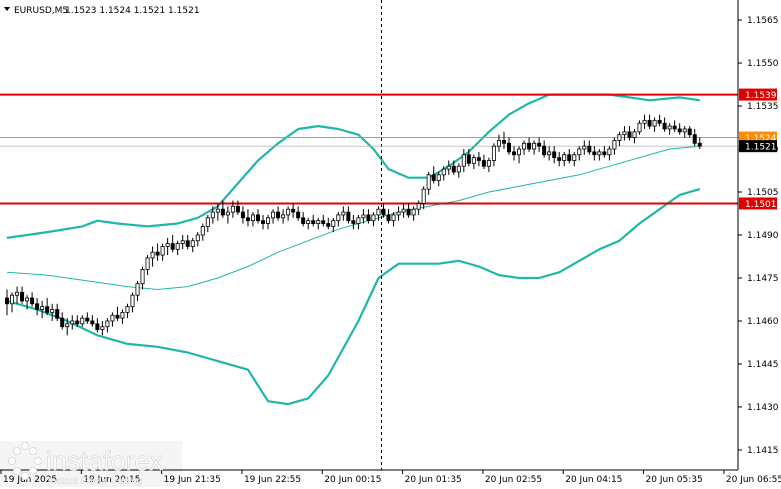  Describe the element at coordinates (763, 408) in the screenshot. I see `y-tick-label: 1.1430` at that location.